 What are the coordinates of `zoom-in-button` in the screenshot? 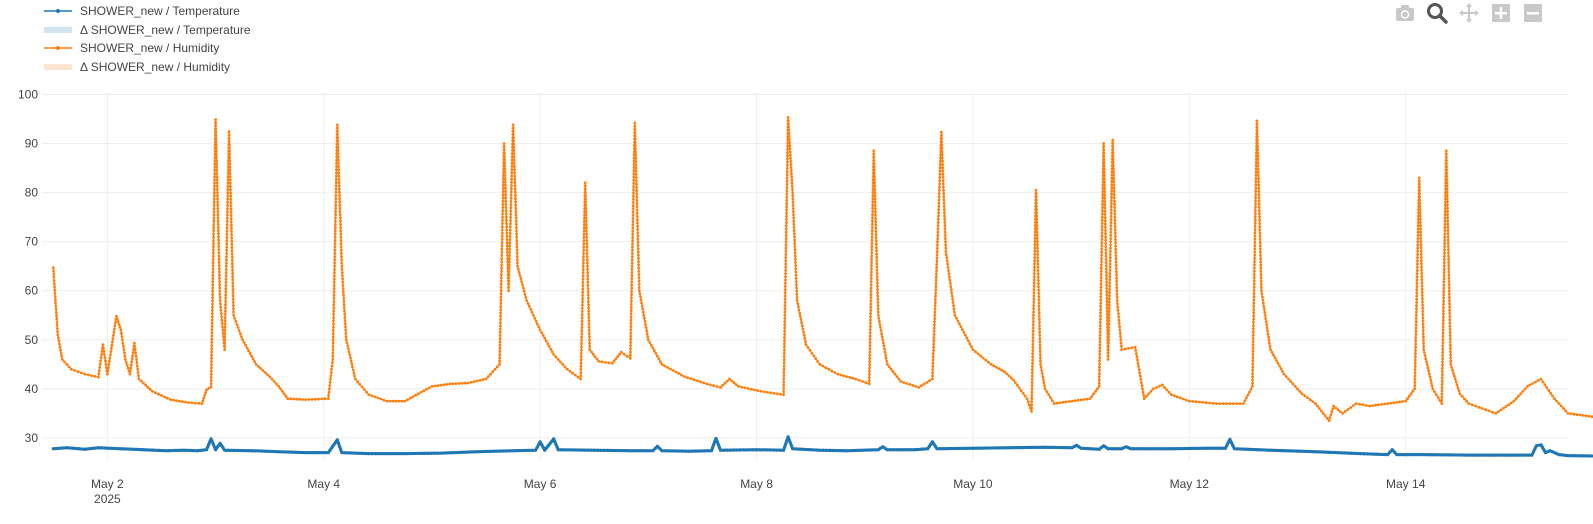 It's located at (1501, 13).